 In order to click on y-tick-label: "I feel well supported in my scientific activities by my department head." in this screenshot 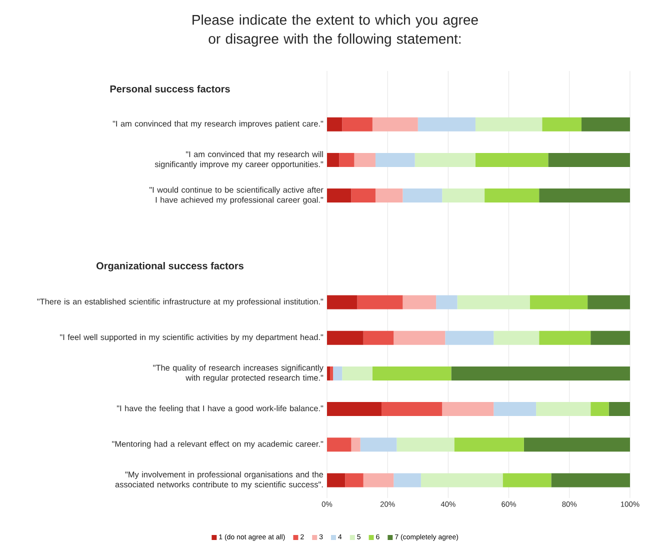, I will do `click(192, 338)`.